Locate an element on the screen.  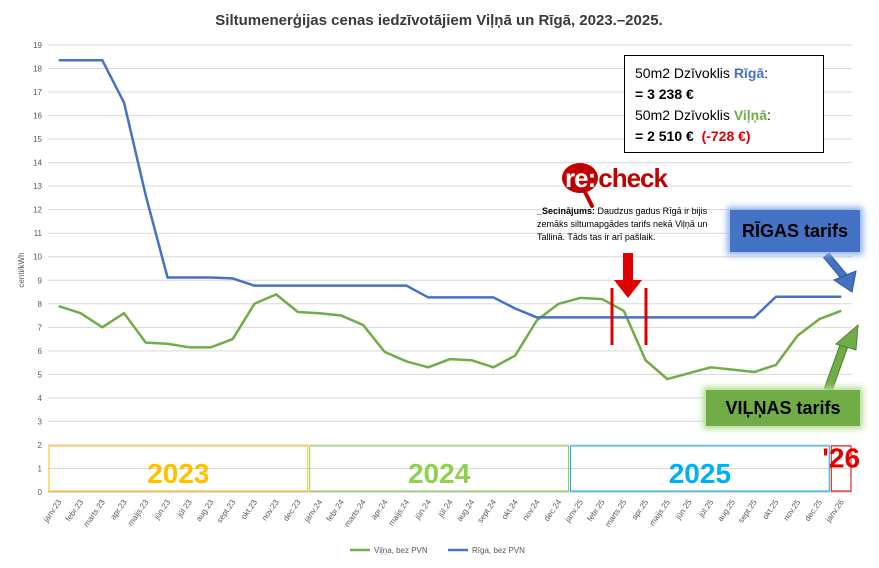
x-tick-18: jūl.24 is located at coordinates (445, 509).